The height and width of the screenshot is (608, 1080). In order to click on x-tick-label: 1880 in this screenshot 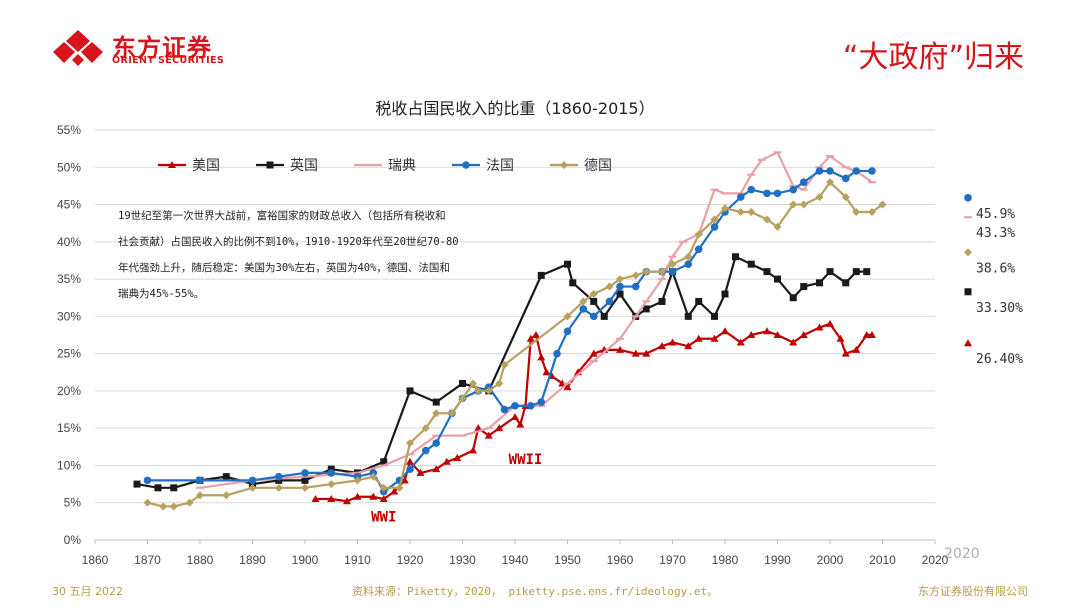, I will do `click(200, 560)`.